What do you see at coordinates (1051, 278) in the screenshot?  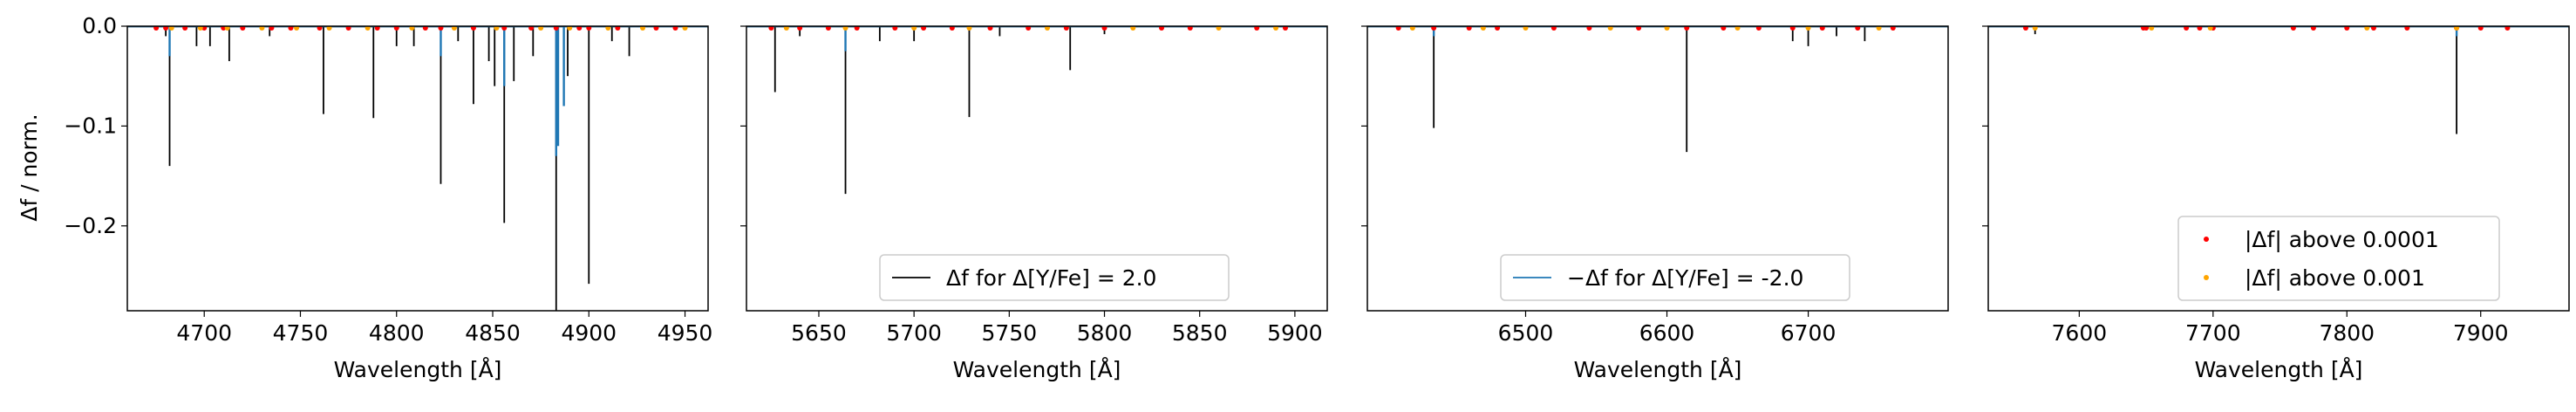 I see `legend-label: Δf for Δ[Y/Fe] = 2.0` at bounding box center [1051, 278].